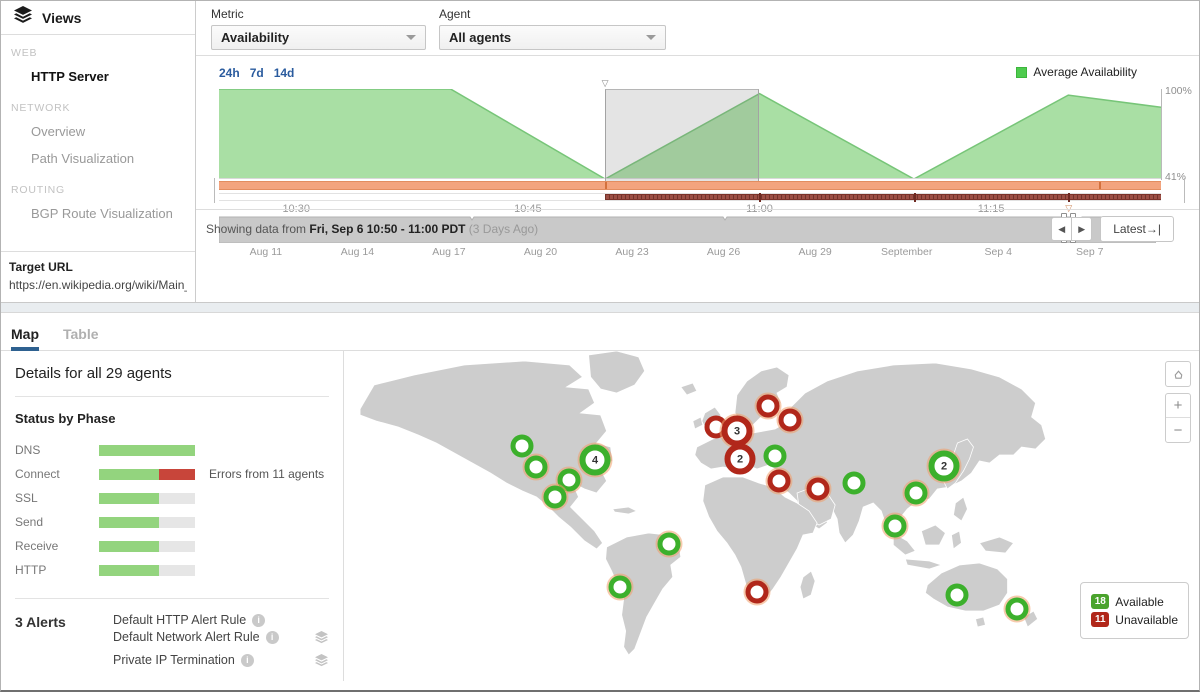 The width and height of the screenshot is (1200, 692). What do you see at coordinates (25, 338) in the screenshot?
I see `tab-map: Map` at bounding box center [25, 338].